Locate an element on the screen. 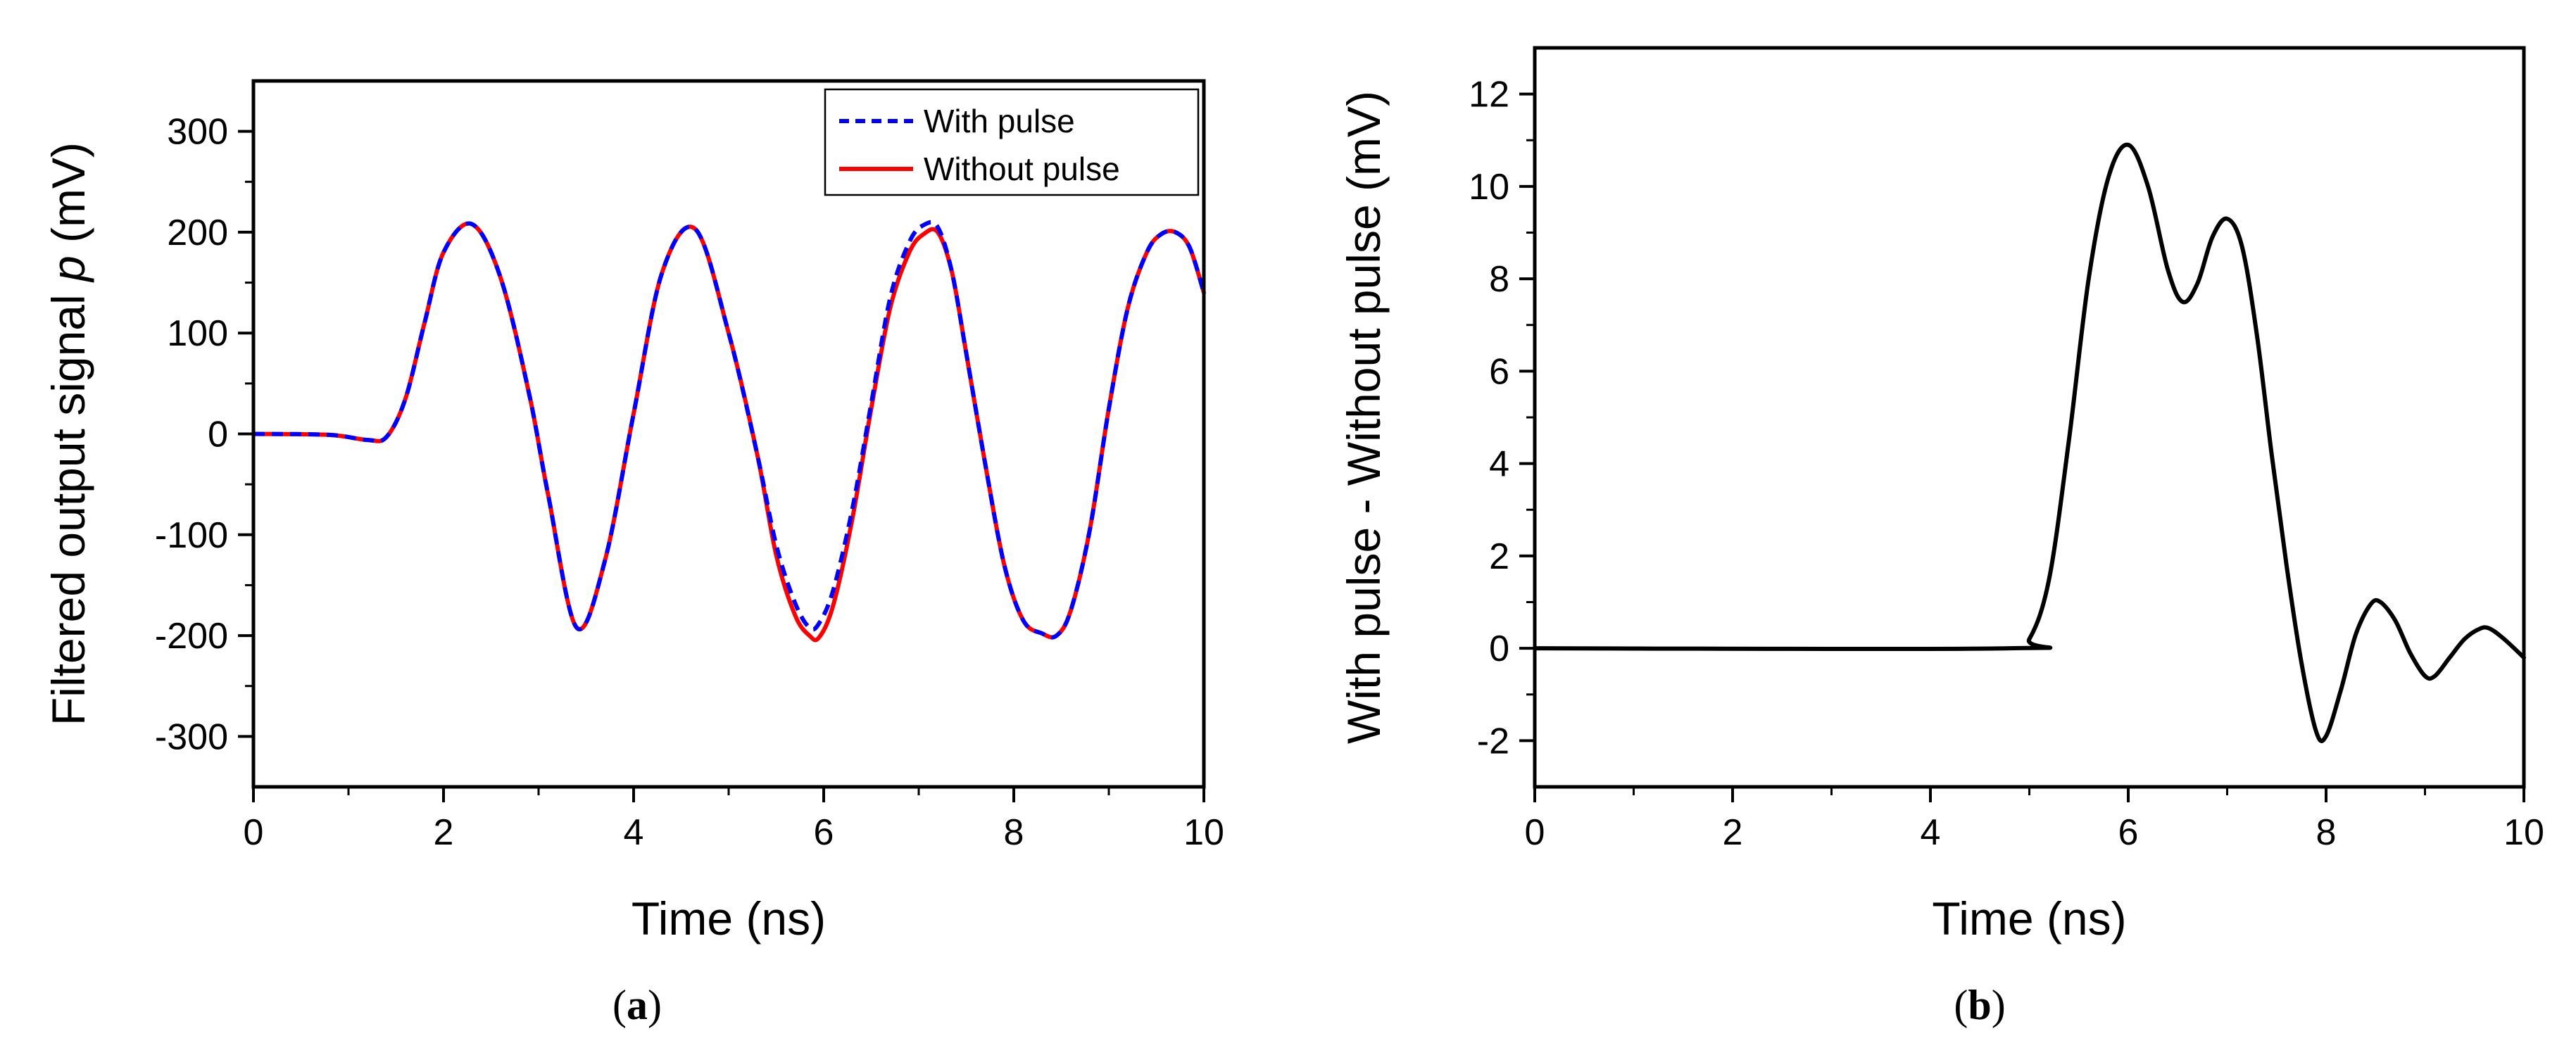 The height and width of the screenshot is (1055, 2576). y-tick-label-b-6: 10 is located at coordinates (1489, 187).